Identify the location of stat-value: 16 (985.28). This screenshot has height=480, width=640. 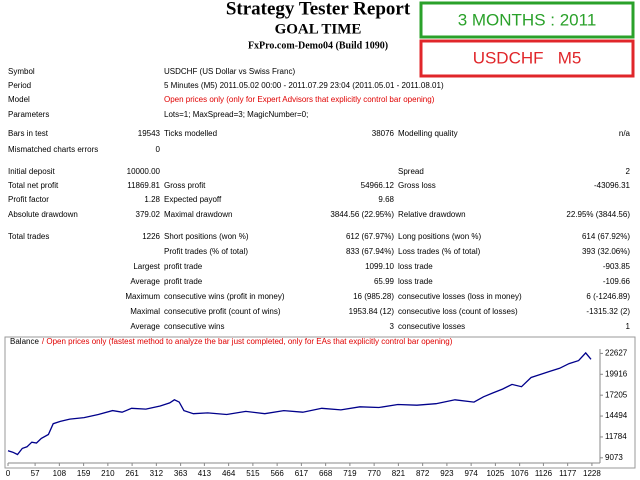
(373, 296).